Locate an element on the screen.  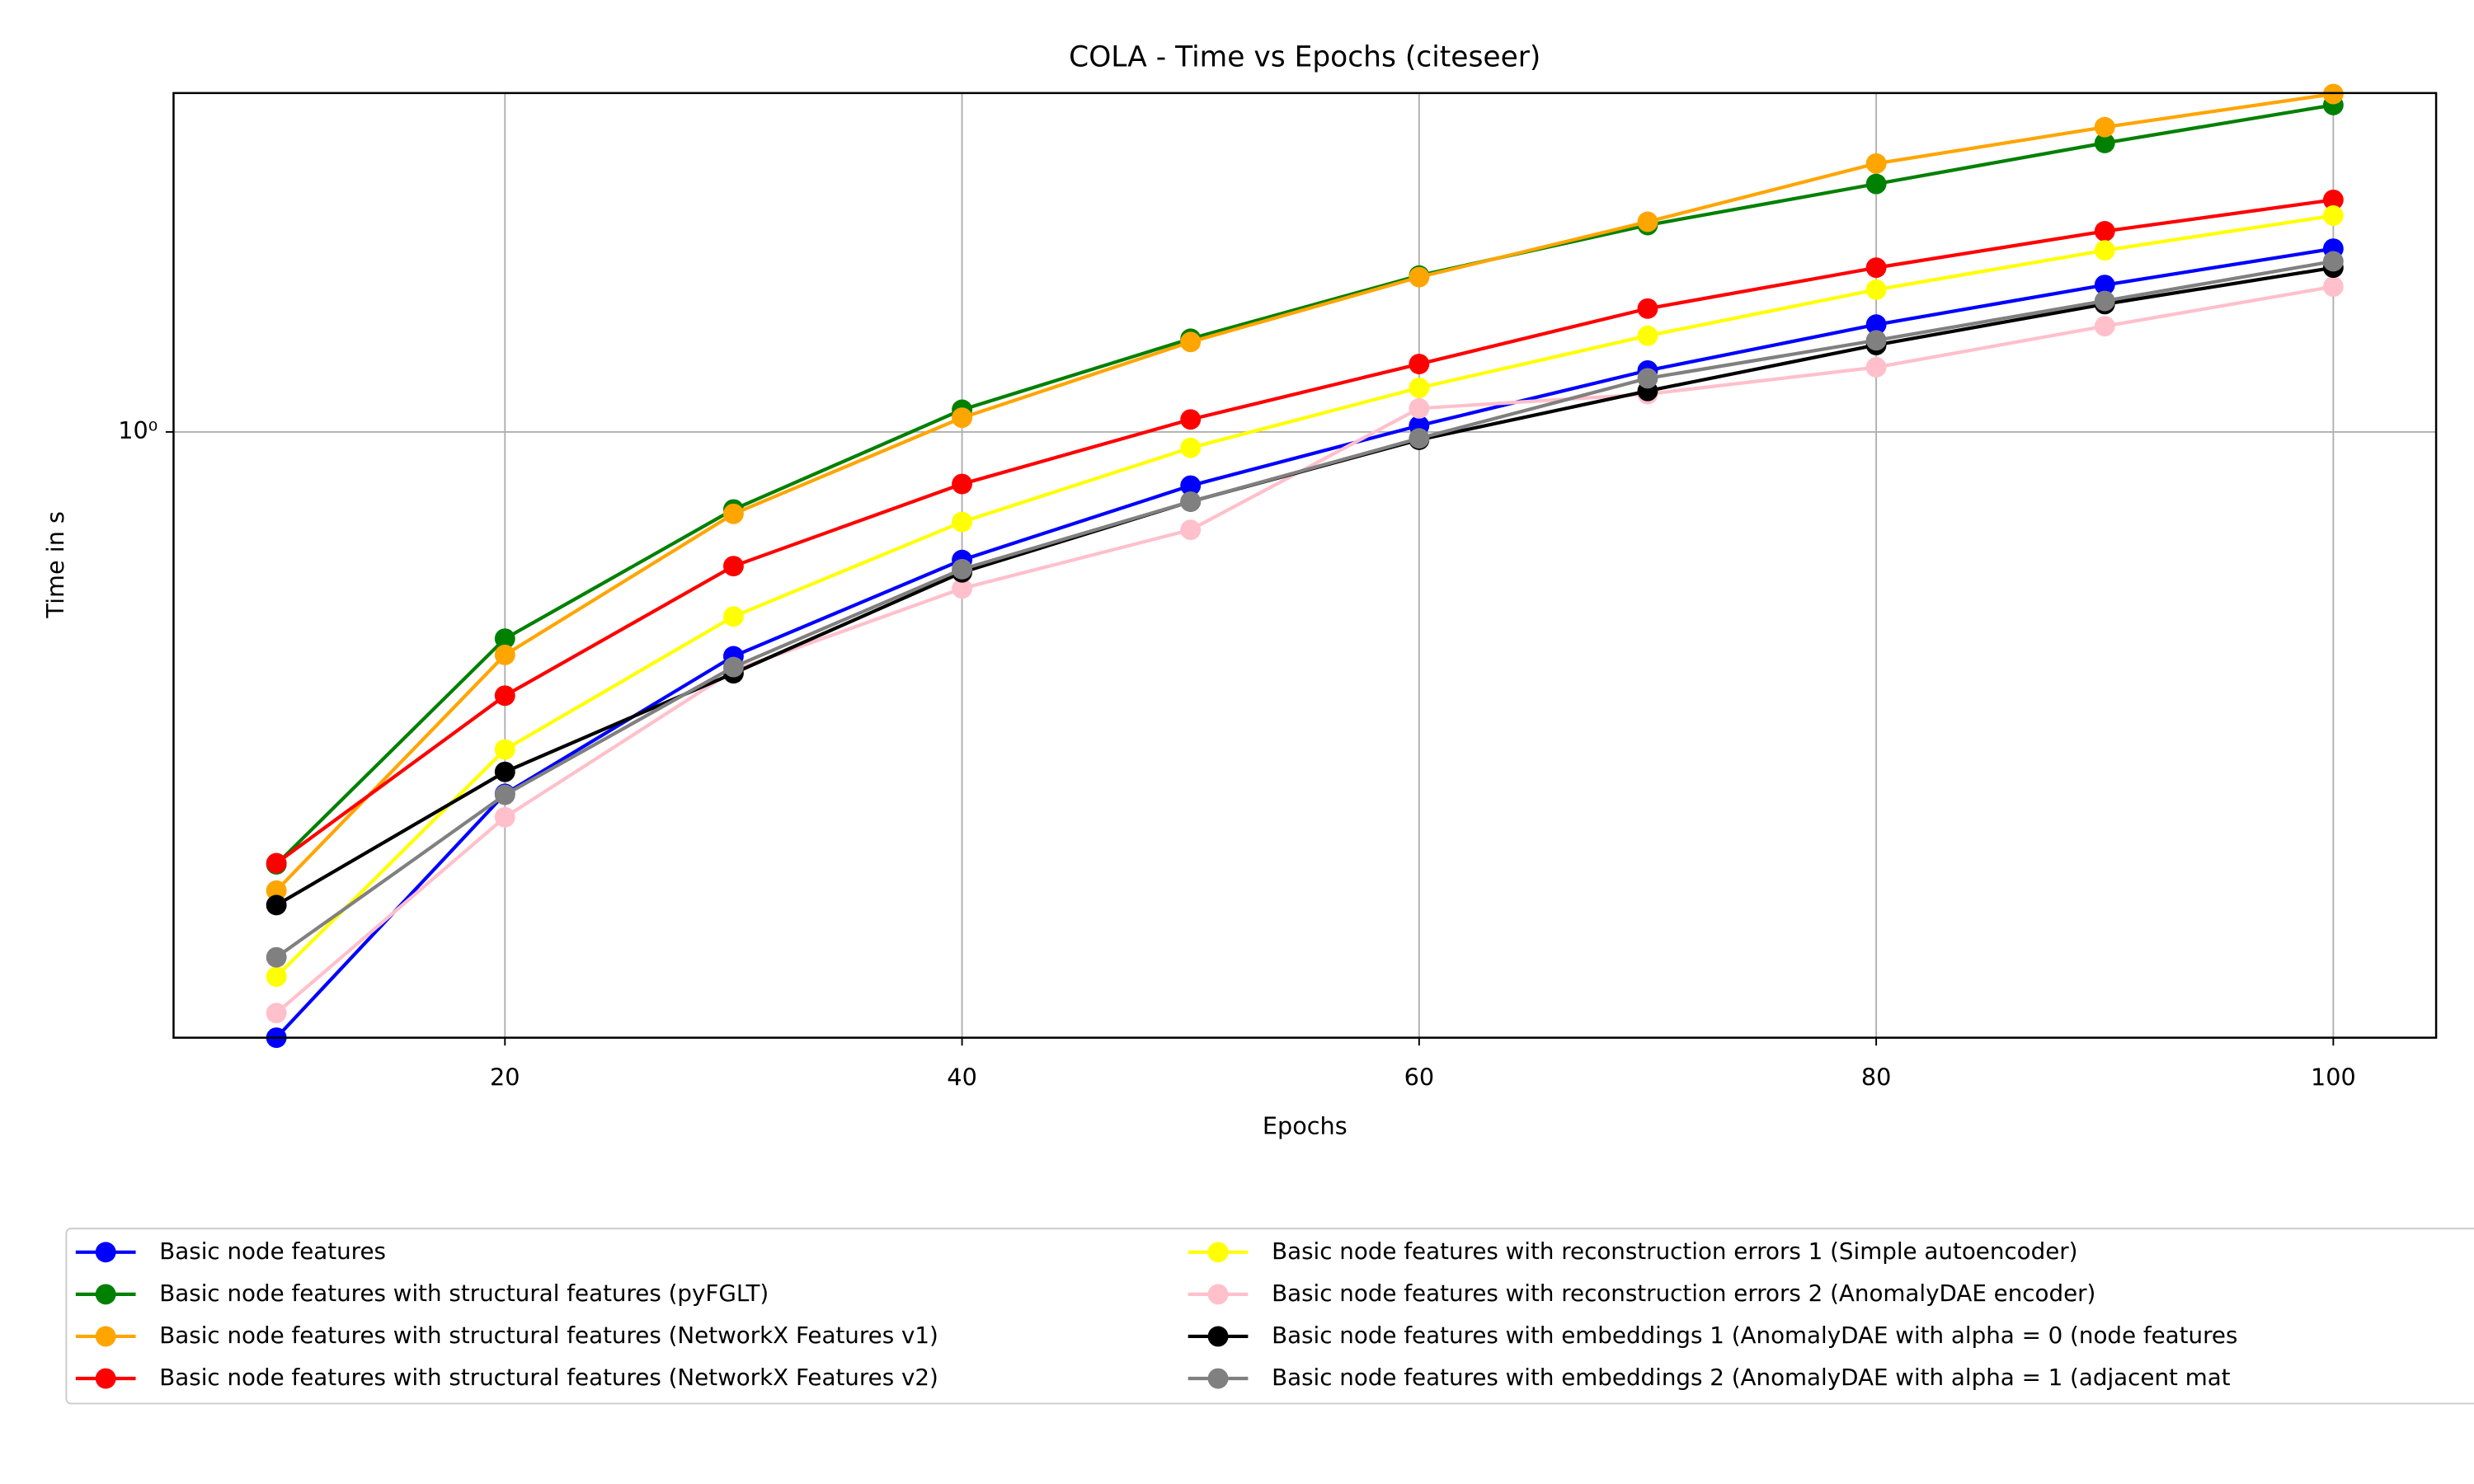
y-axis-label: Time in s is located at coordinates (55, 565).